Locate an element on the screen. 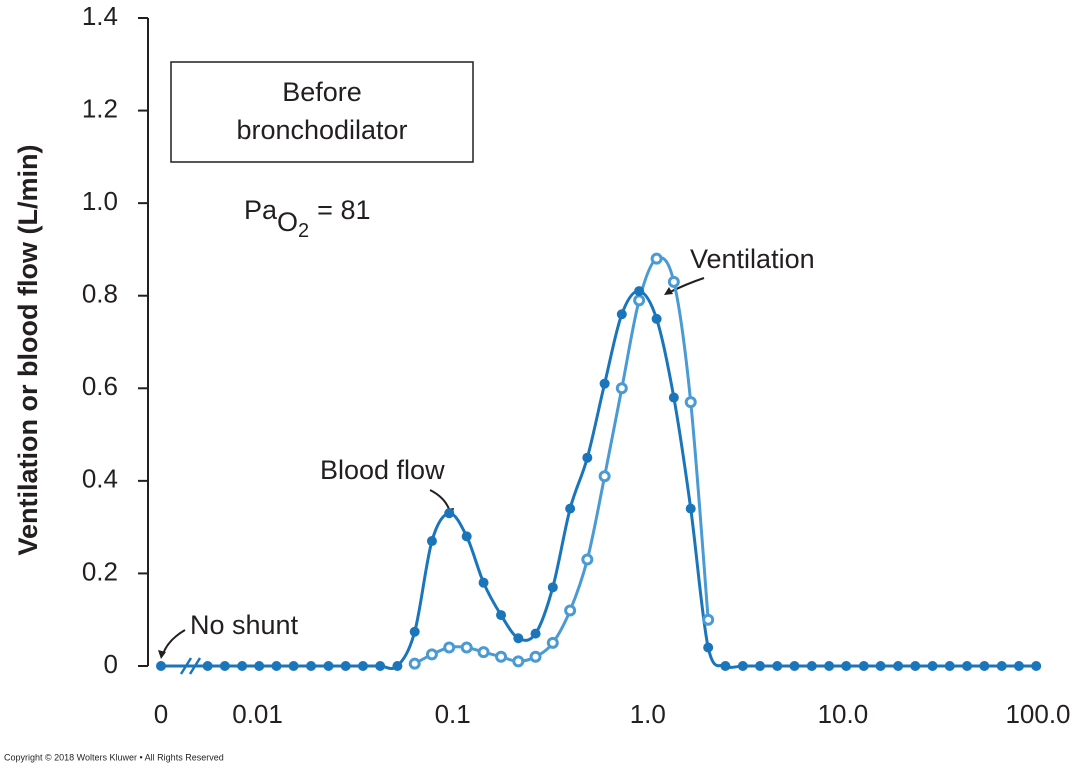 The image size is (1083, 769). y-tick-label: 1.2 is located at coordinates (100, 108).